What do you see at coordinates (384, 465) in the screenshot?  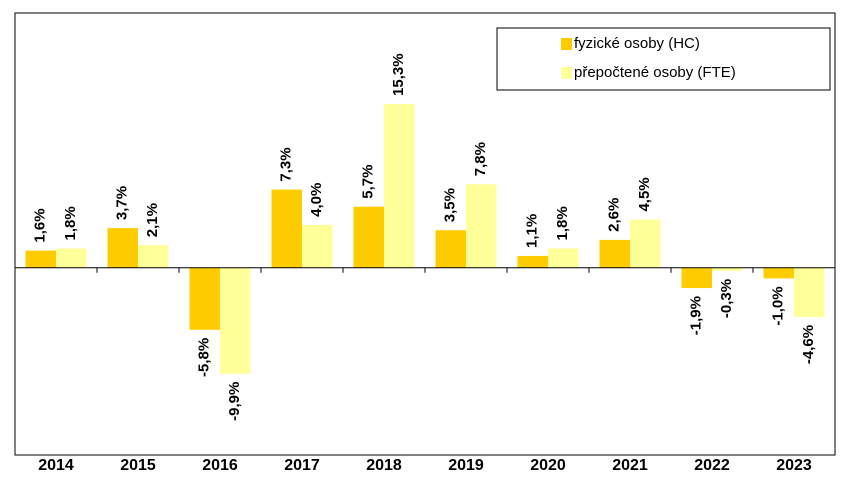 I see `x-tick-label: 2018` at bounding box center [384, 465].